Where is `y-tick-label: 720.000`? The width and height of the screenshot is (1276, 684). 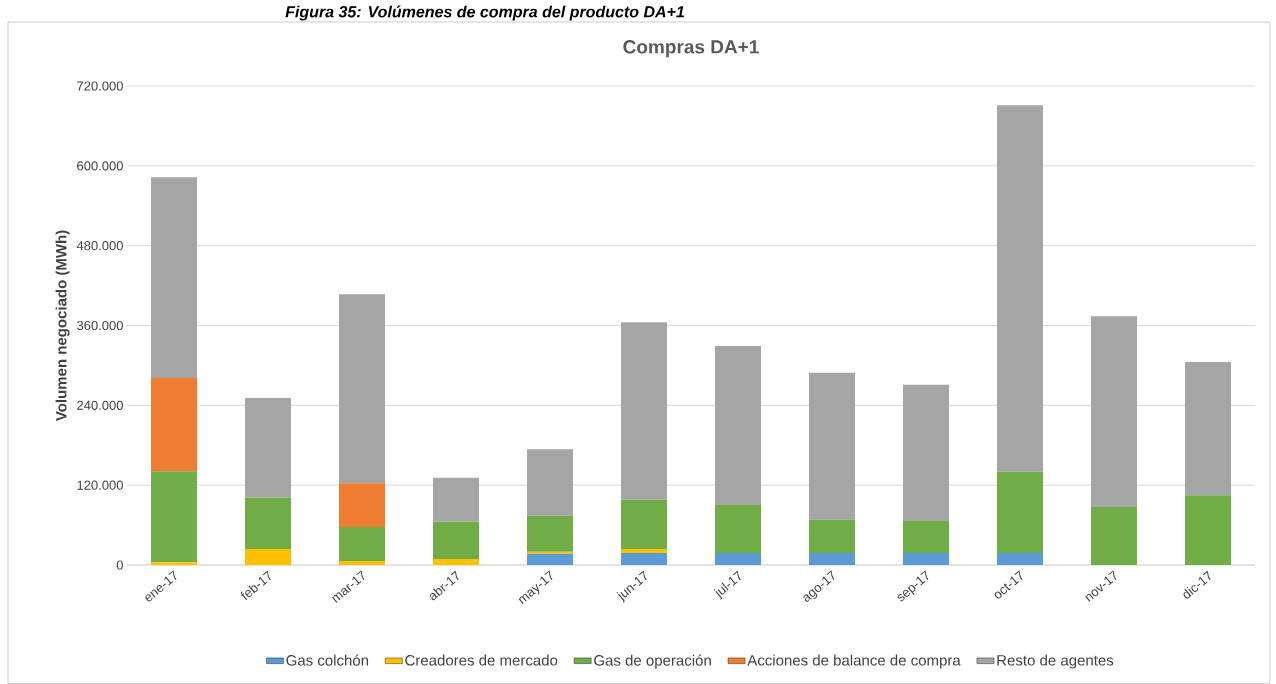 y-tick-label: 720.000 is located at coordinates (100, 86).